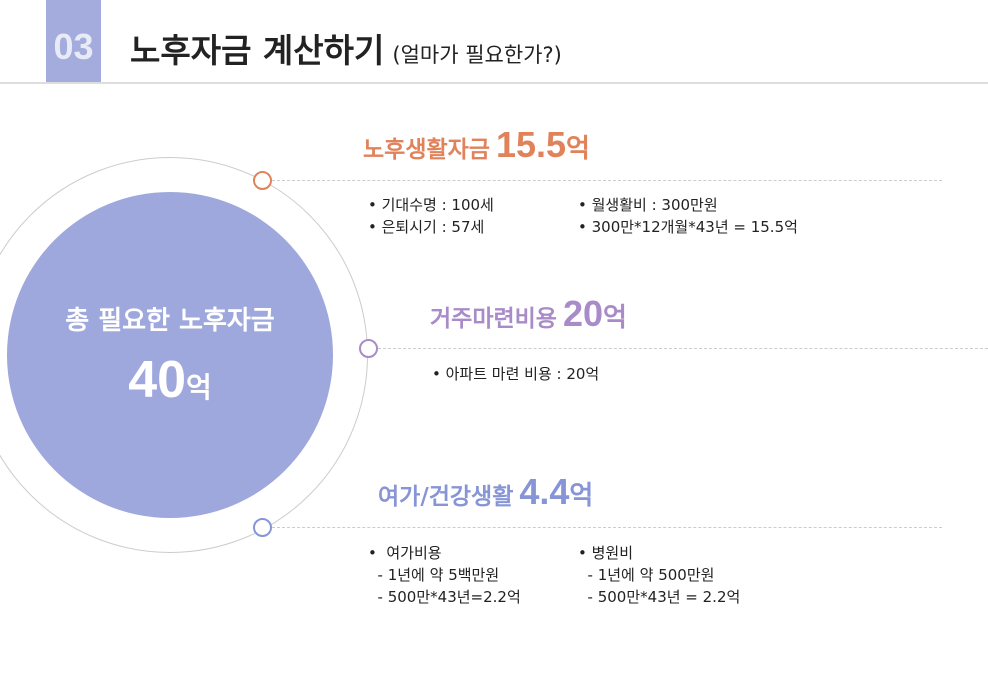  I want to click on section-heading-living: 노후생활자금 15.5억, so click(476, 145).